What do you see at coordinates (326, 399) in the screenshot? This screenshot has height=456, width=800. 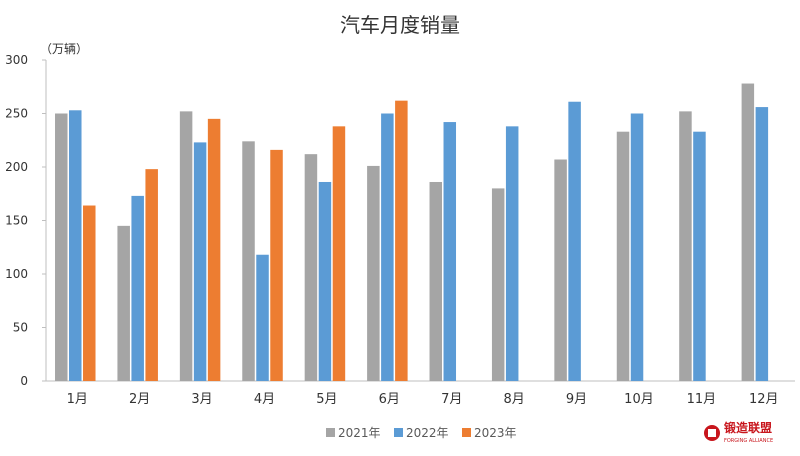 I see `x-tick-label: 5月` at bounding box center [326, 399].